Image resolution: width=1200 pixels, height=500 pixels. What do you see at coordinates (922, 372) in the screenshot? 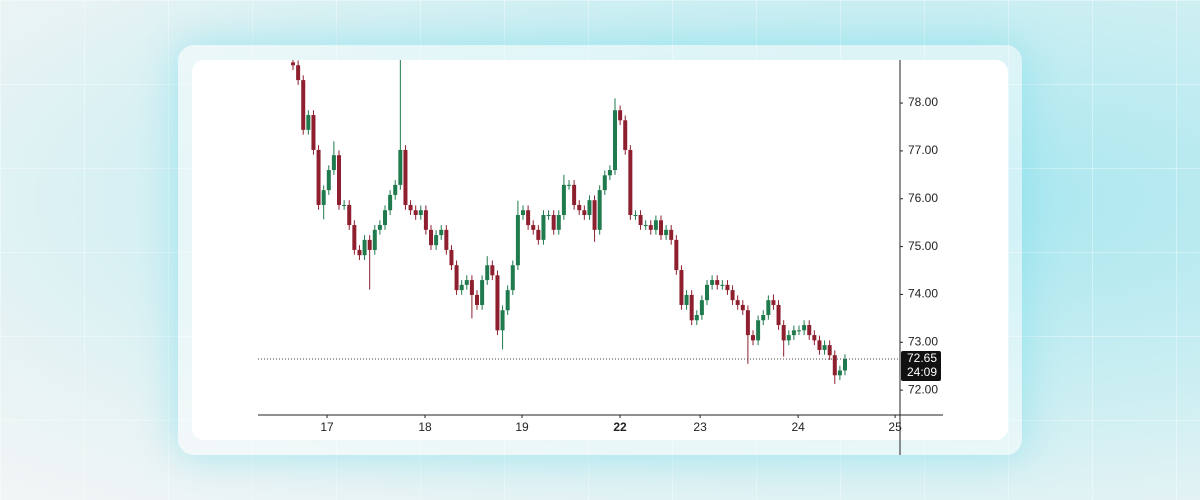
I see `countdown-label: 24:09` at bounding box center [922, 372].